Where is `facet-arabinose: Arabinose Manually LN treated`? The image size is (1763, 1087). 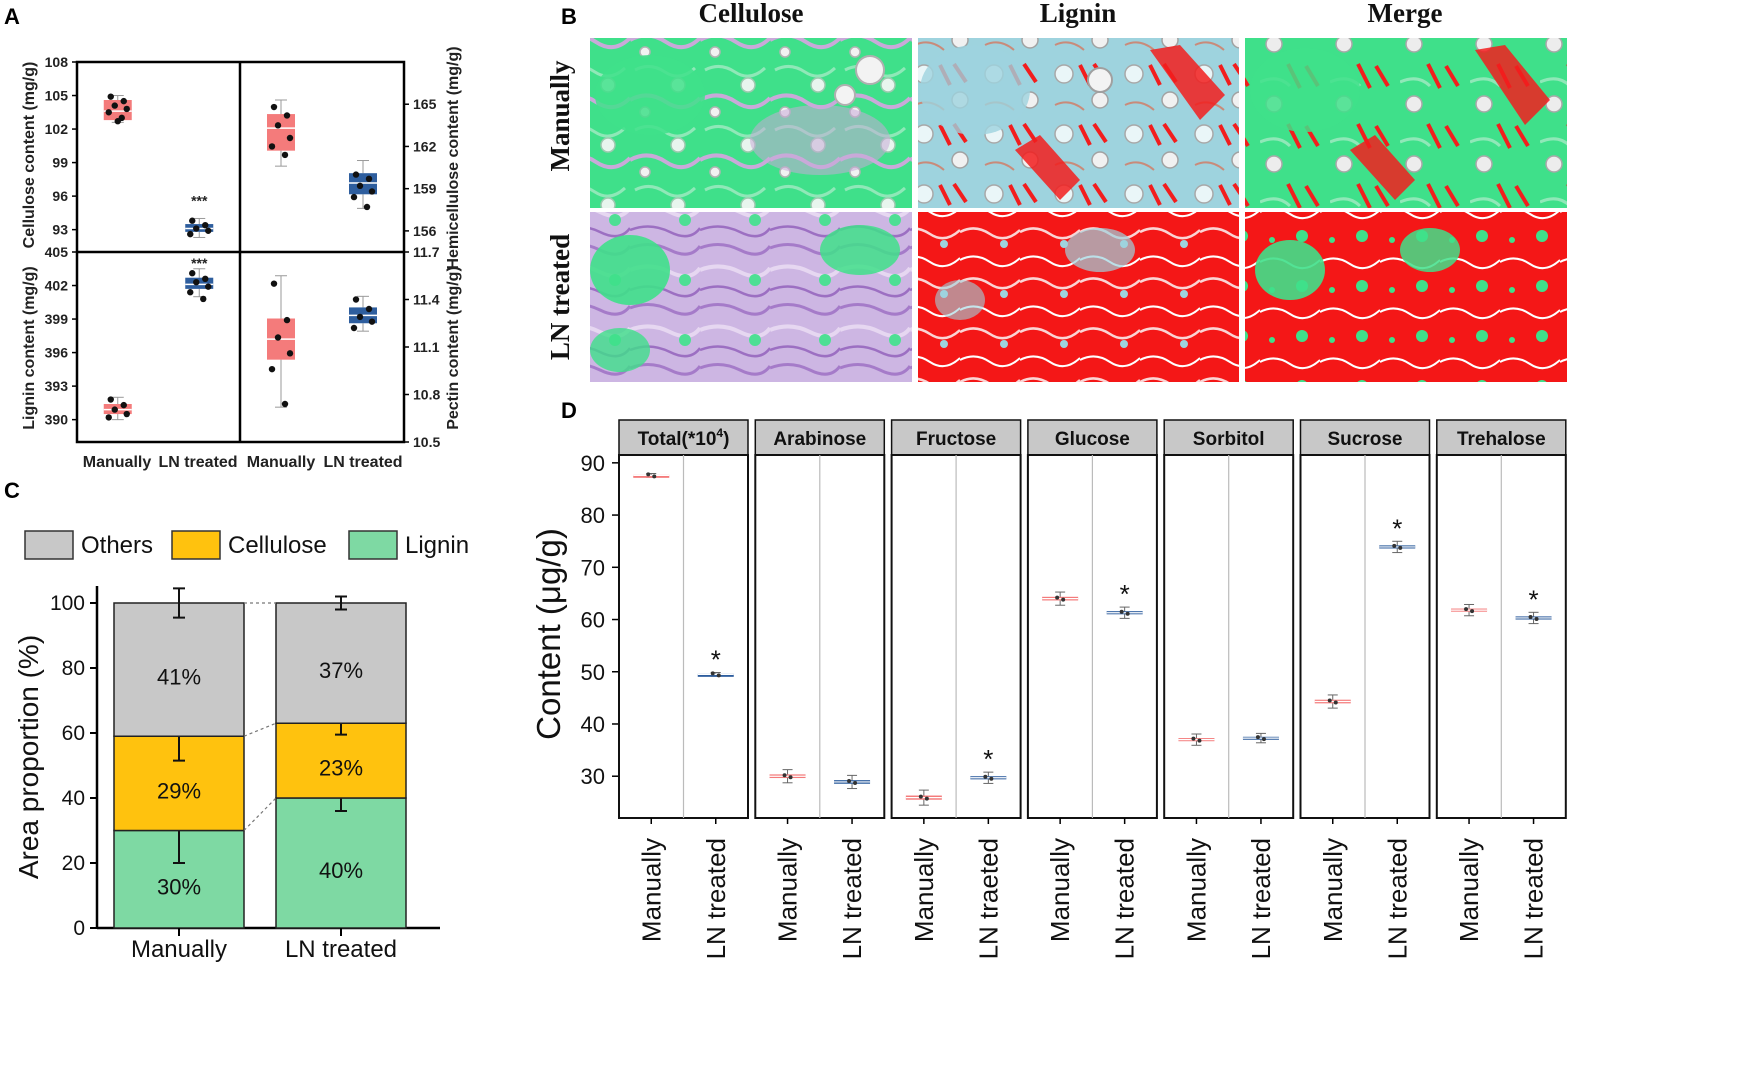 facet-arabinose: Arabinose Manually LN treated is located at coordinates (820, 689).